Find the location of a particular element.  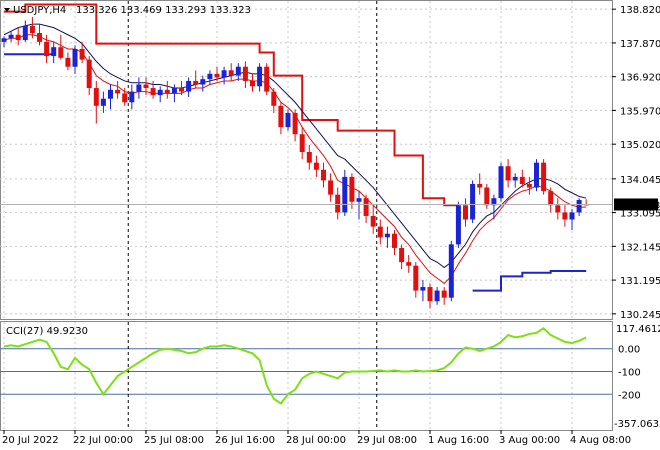

symbol-dropdown-icon is located at coordinates (7, 10).